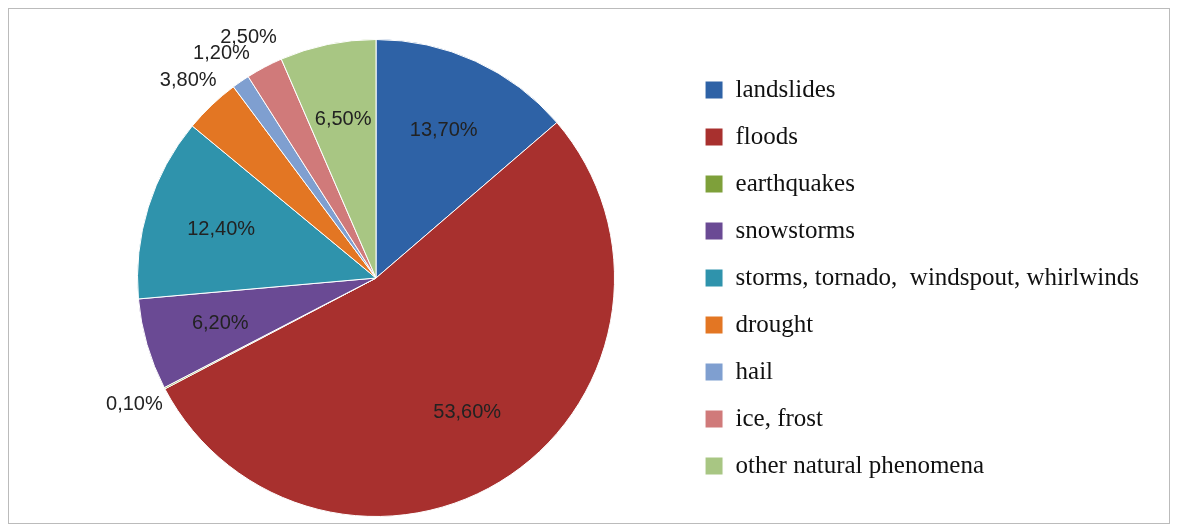 This screenshot has width=1178, height=532. I want to click on legend-label: drought, so click(774, 323).